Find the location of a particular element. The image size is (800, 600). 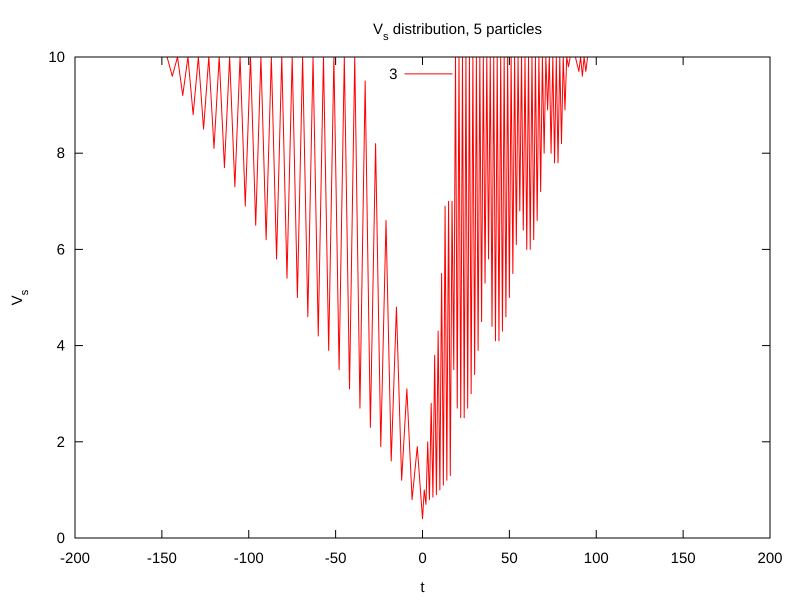

y-tick-label: 4 is located at coordinates (60, 346).